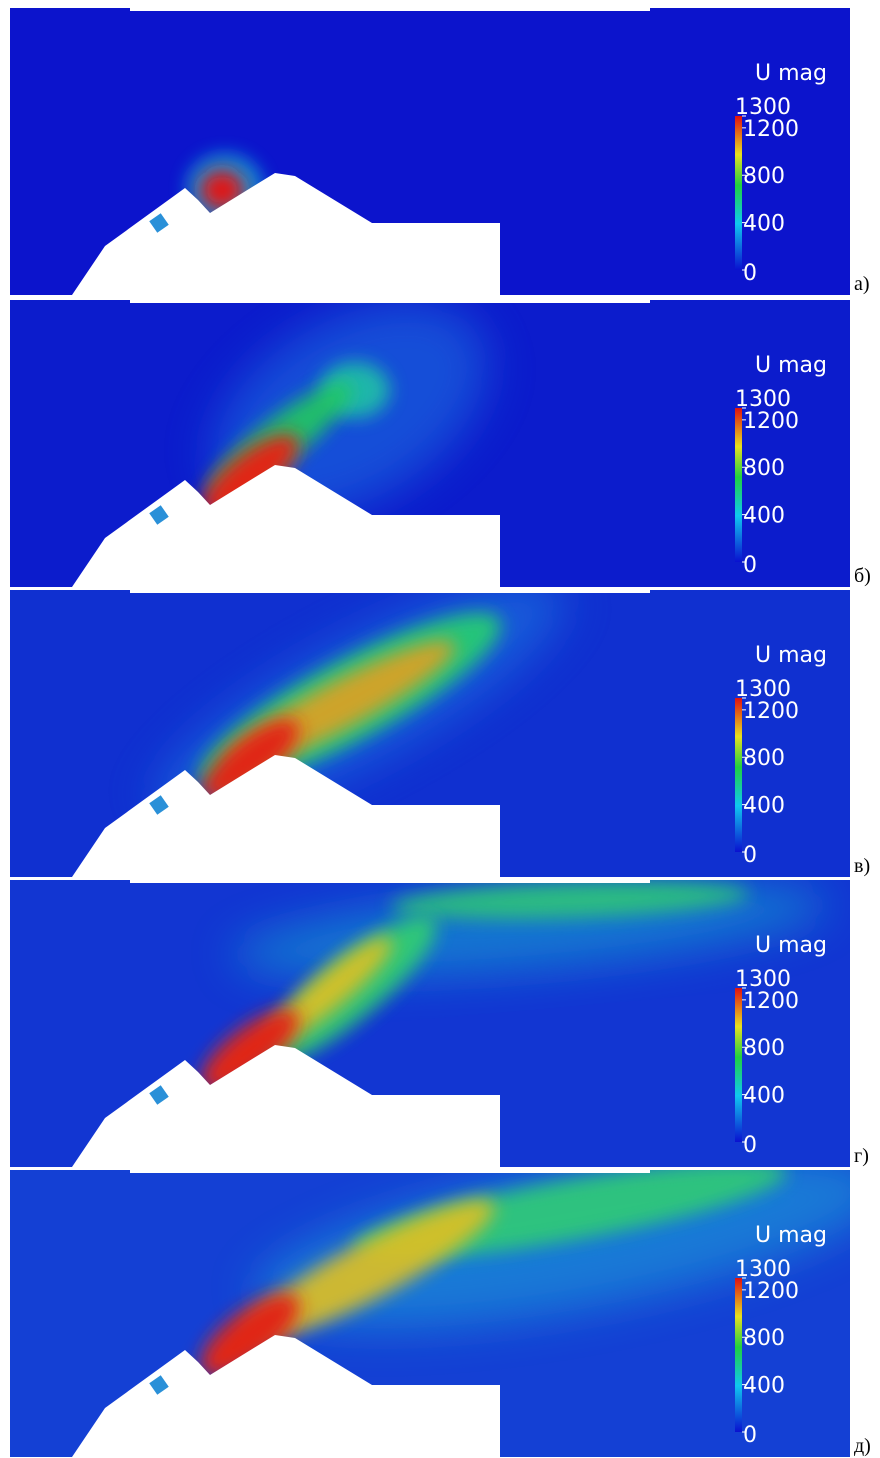 Image resolution: width=880 pixels, height=1458 pixels. I want to click on panel-label: б), so click(862, 576).